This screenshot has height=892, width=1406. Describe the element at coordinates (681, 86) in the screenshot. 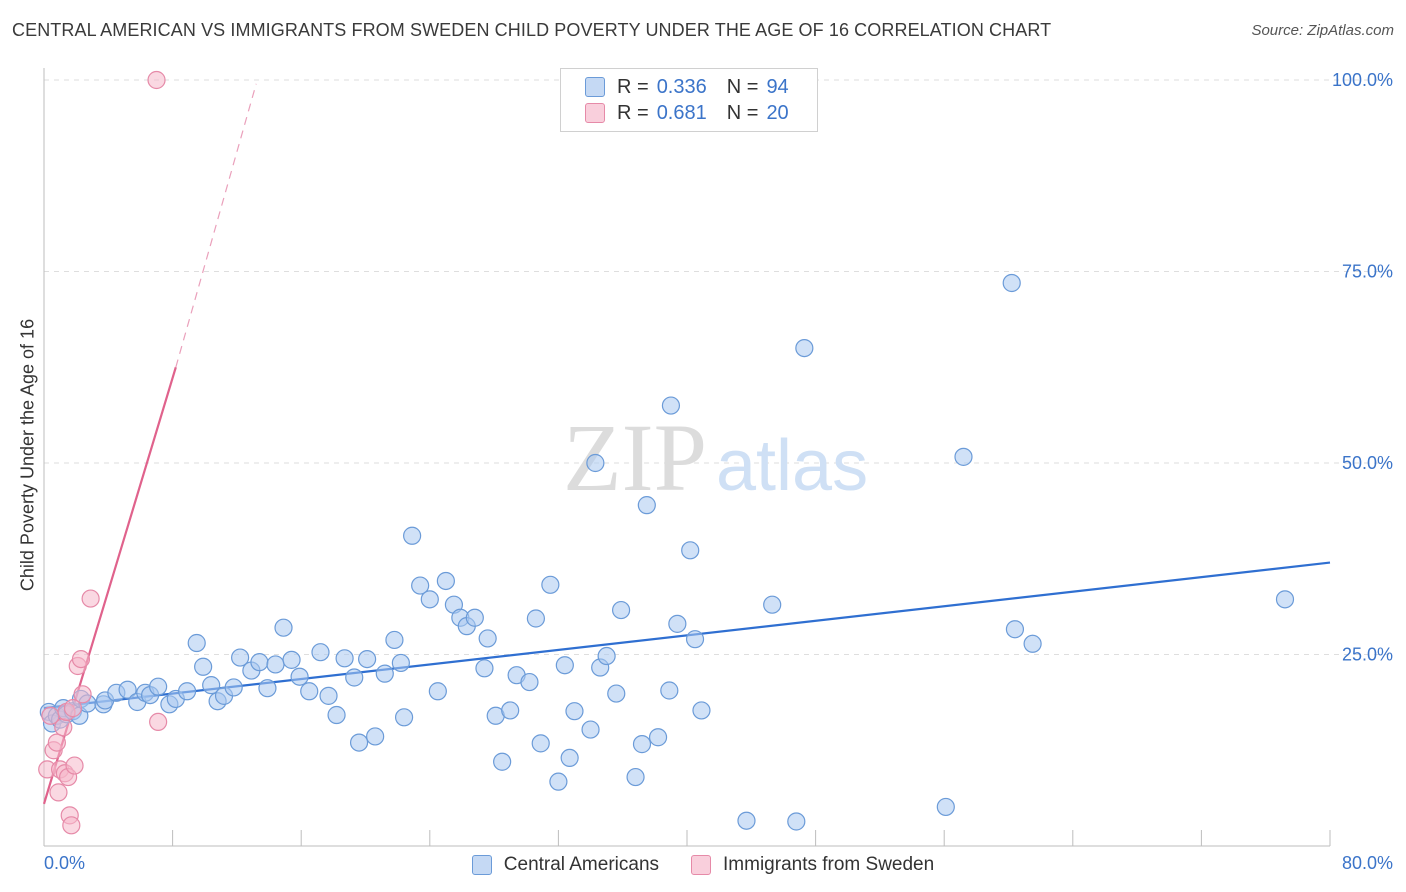

I see `legend-r-value: 0.336` at that location.